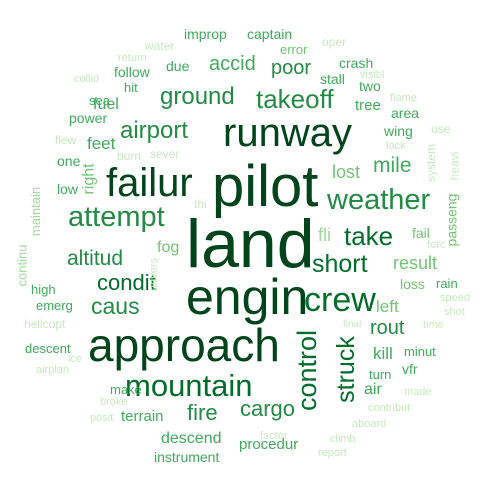 The width and height of the screenshot is (503, 491). What do you see at coordinates (368, 105) in the screenshot?
I see `word-tree: tree` at bounding box center [368, 105].